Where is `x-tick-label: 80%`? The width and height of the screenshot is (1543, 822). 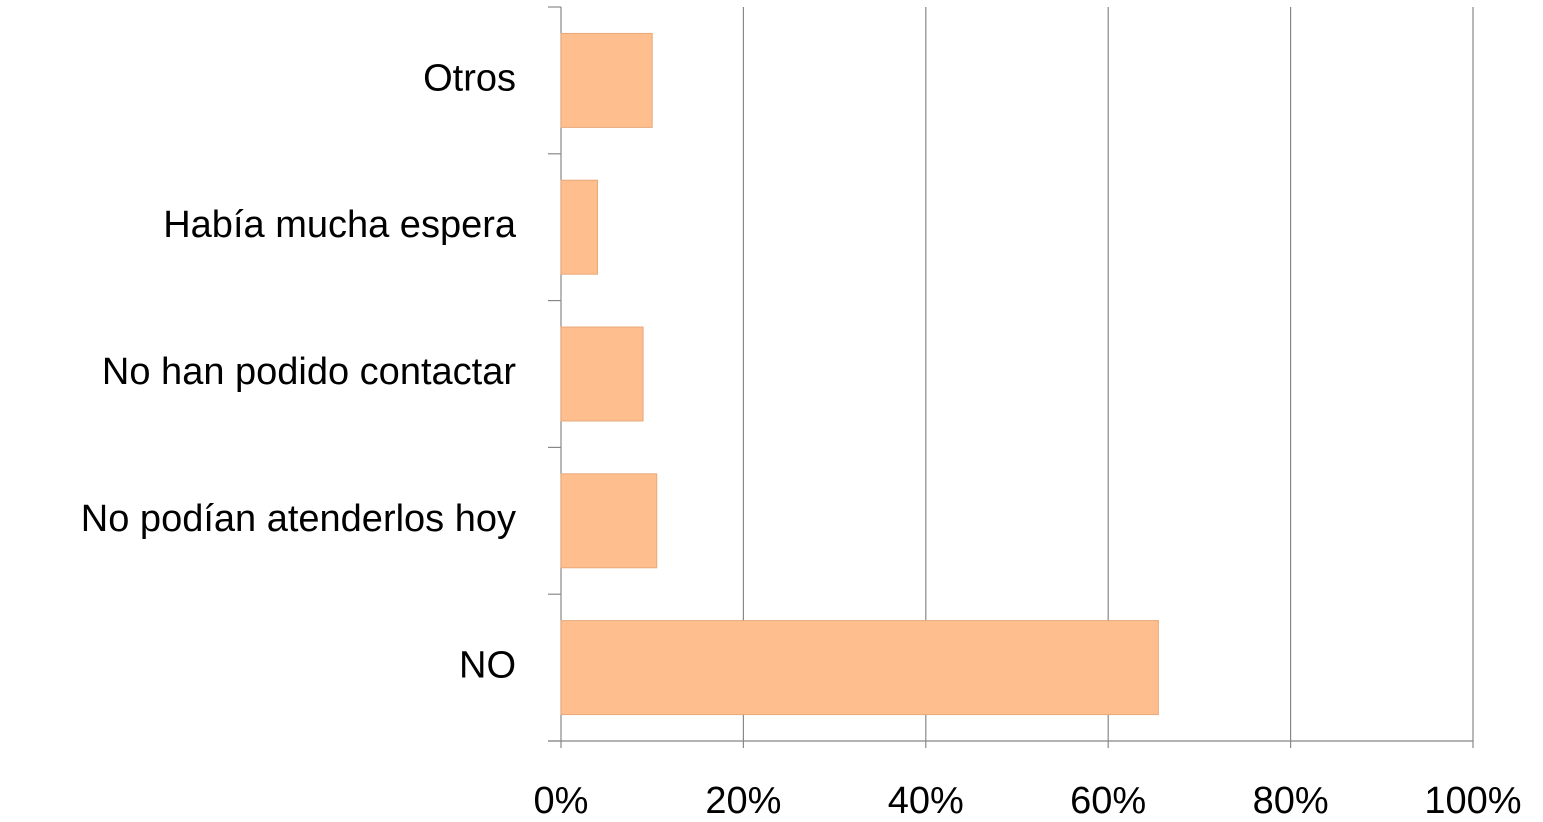 x-tick-label: 80% is located at coordinates (1291, 801).